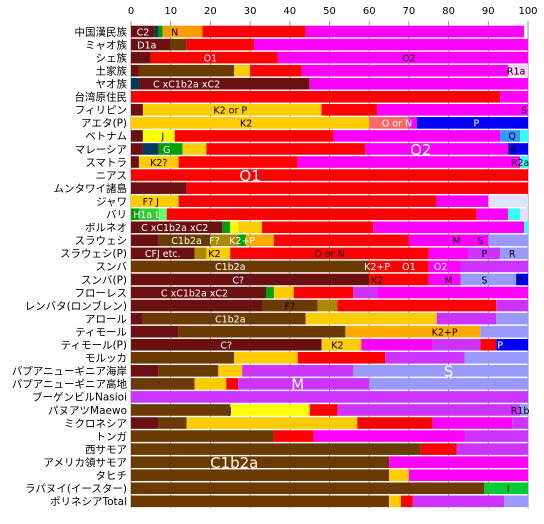 This screenshot has height=524, width=544. I want to click on segment-label: N, so click(174, 32).